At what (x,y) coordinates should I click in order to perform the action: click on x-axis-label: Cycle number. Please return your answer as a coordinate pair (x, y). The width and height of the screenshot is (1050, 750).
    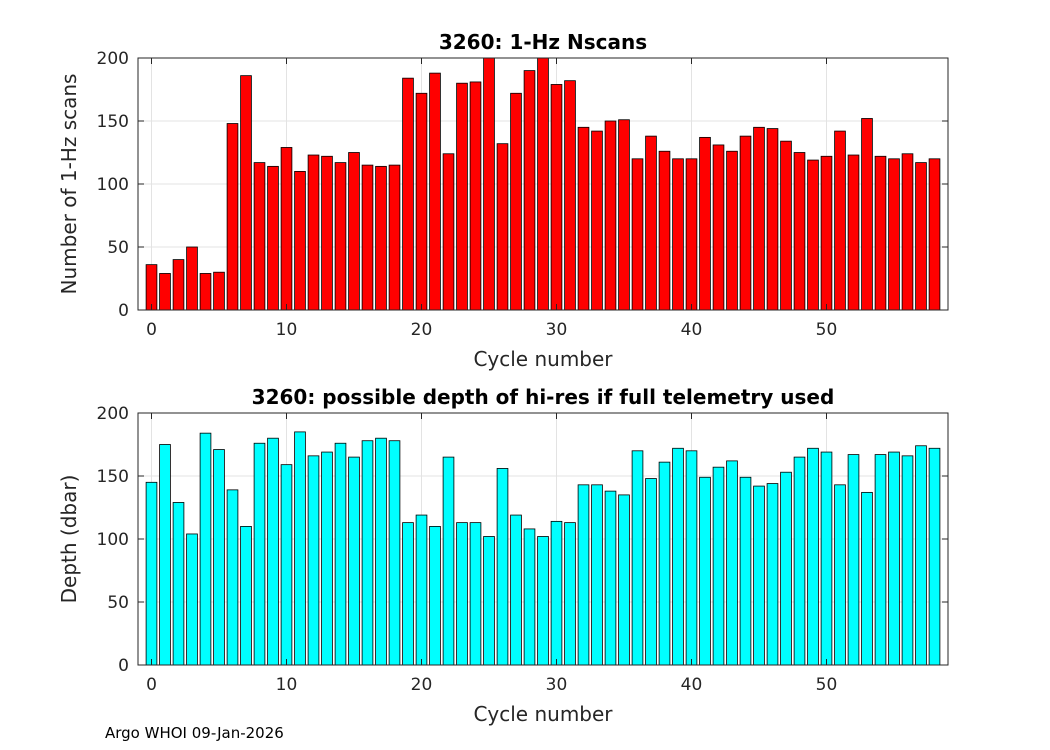
    Looking at the image, I should click on (543, 714).